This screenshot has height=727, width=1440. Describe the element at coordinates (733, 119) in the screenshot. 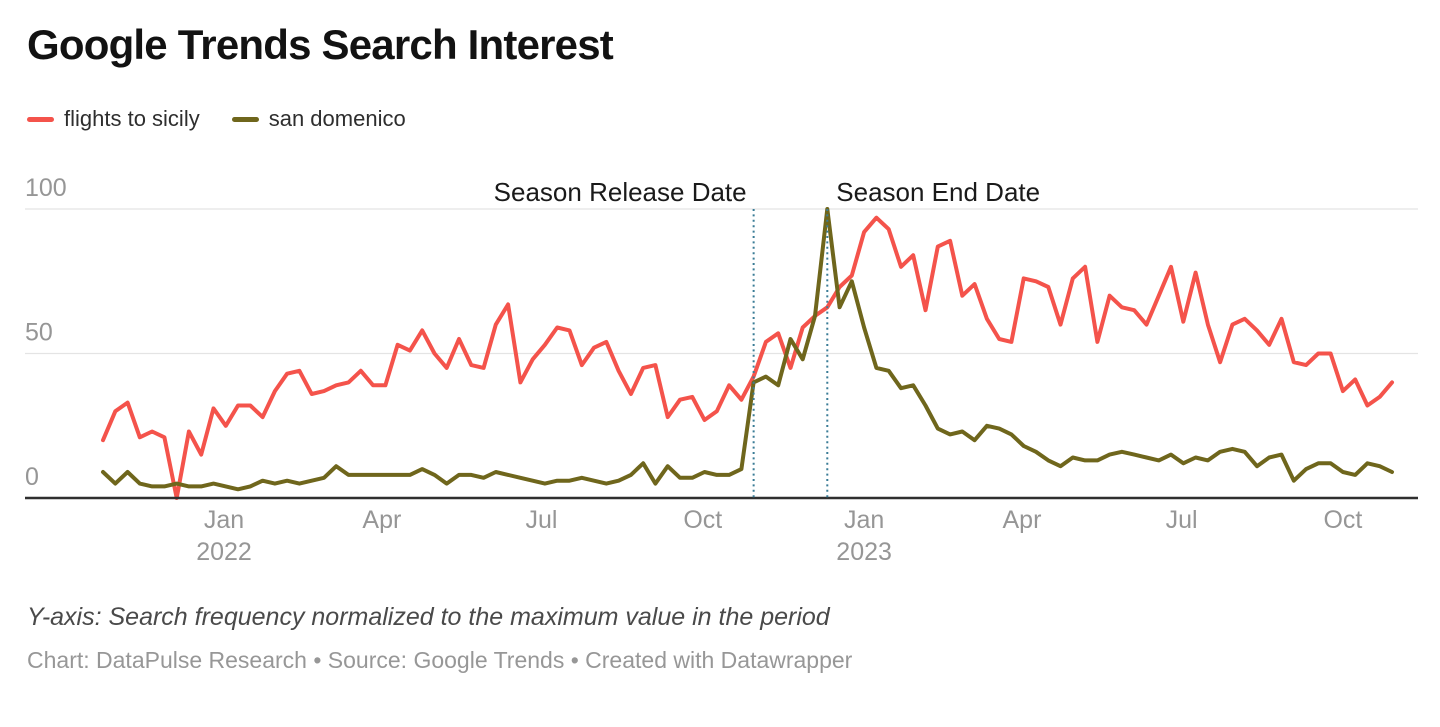

I see `legend: flights to sicily san domenico` at that location.